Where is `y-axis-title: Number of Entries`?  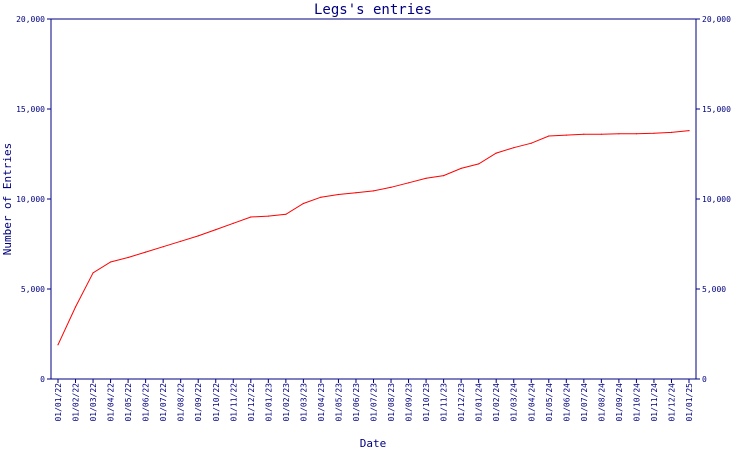 y-axis-title: Number of Entries is located at coordinates (7, 199).